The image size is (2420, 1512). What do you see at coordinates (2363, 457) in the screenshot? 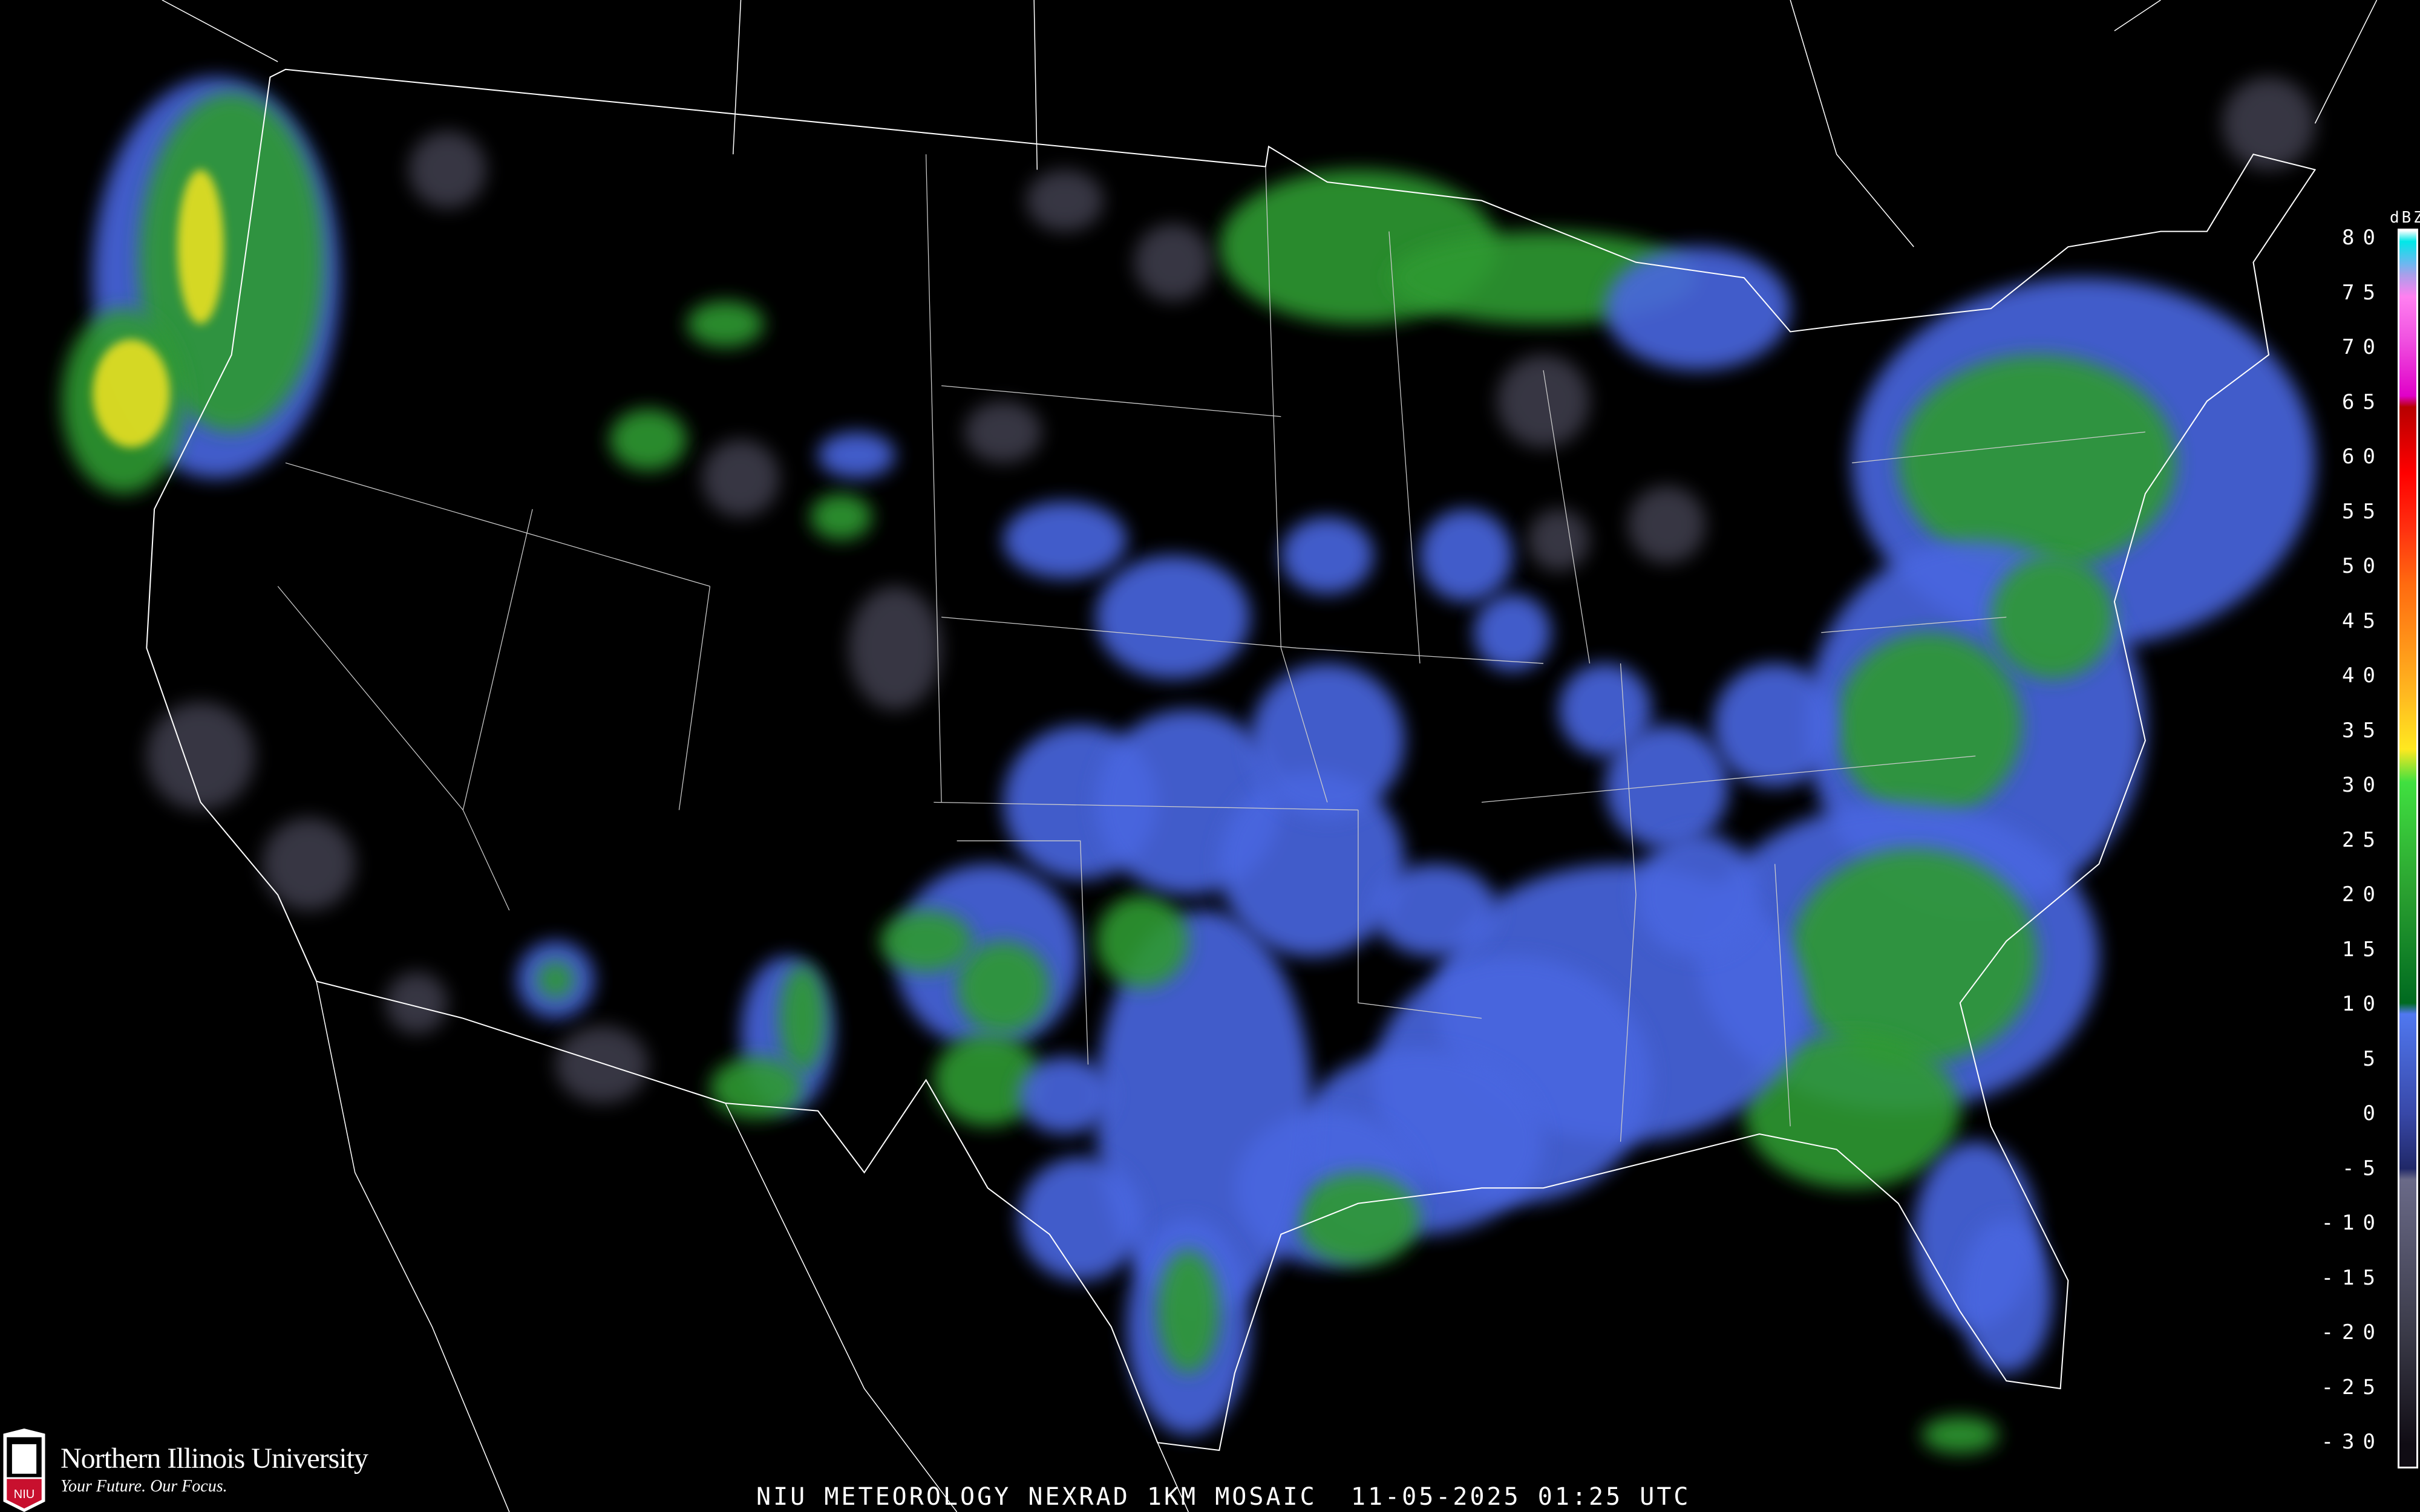
I see `colorbar-tick-label: 60` at bounding box center [2363, 457].